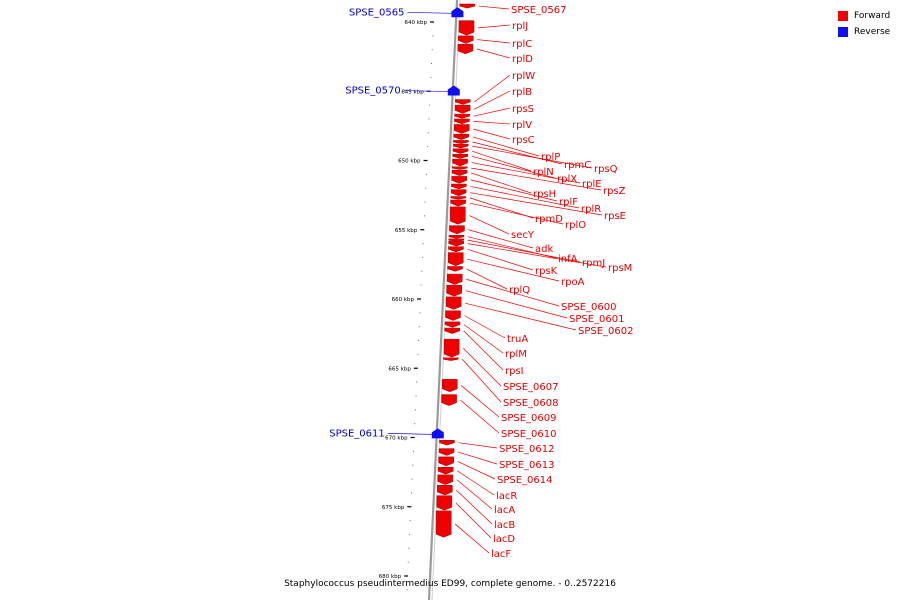  Describe the element at coordinates (527, 449) in the screenshot. I see `forward-gene-label: SPSE_0612` at that location.